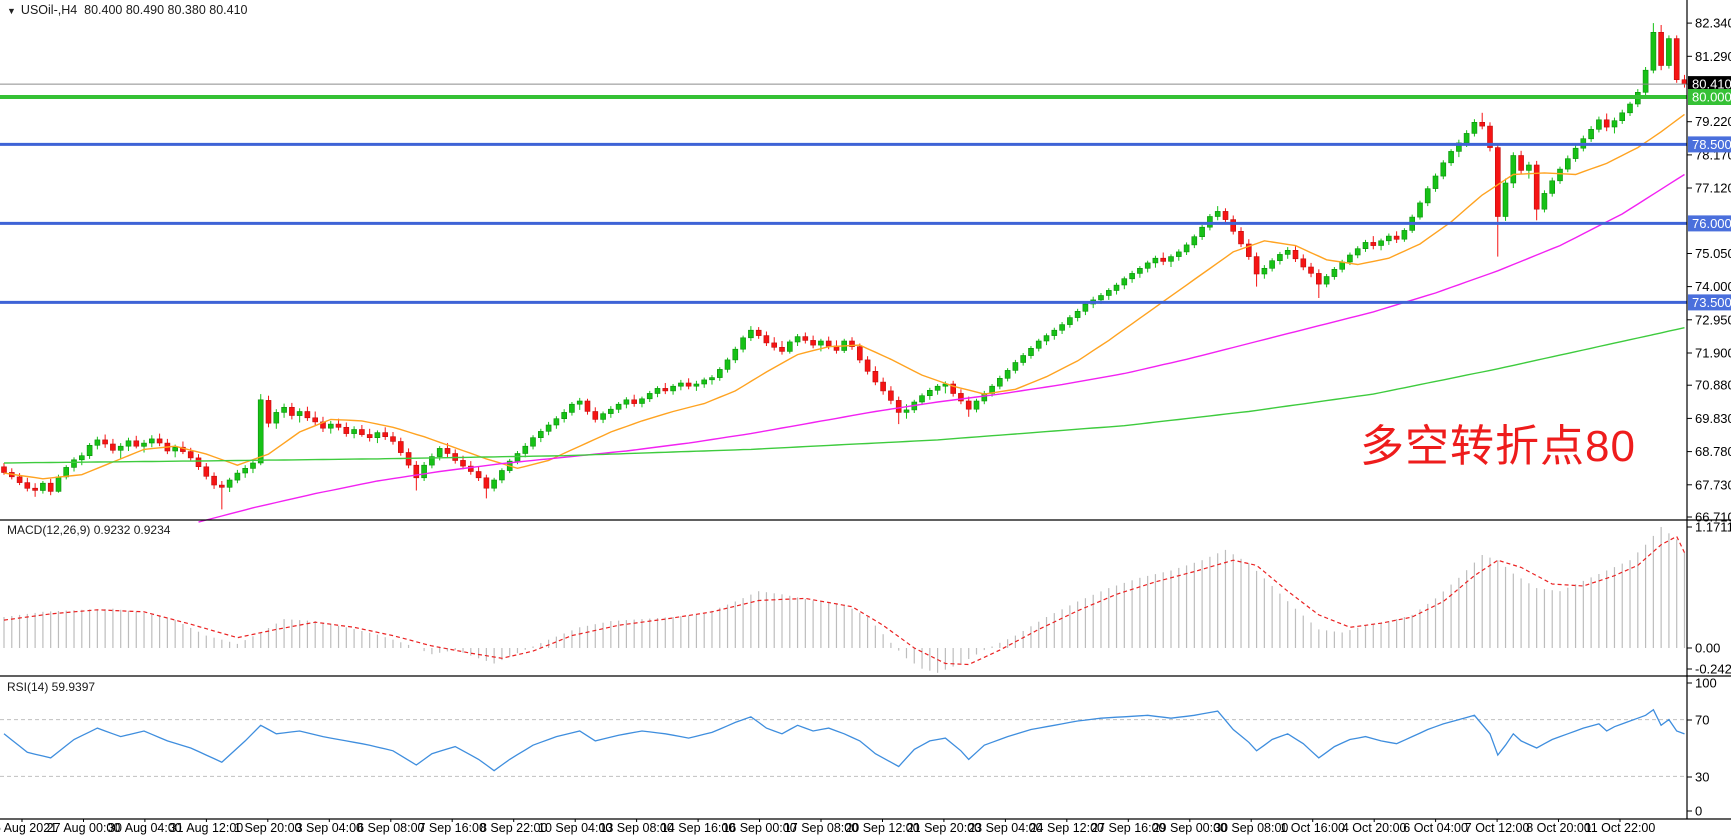 The image size is (1731, 835). What do you see at coordinates (1702, 720) in the screenshot?
I see `svg-text: 70` at bounding box center [1702, 720].